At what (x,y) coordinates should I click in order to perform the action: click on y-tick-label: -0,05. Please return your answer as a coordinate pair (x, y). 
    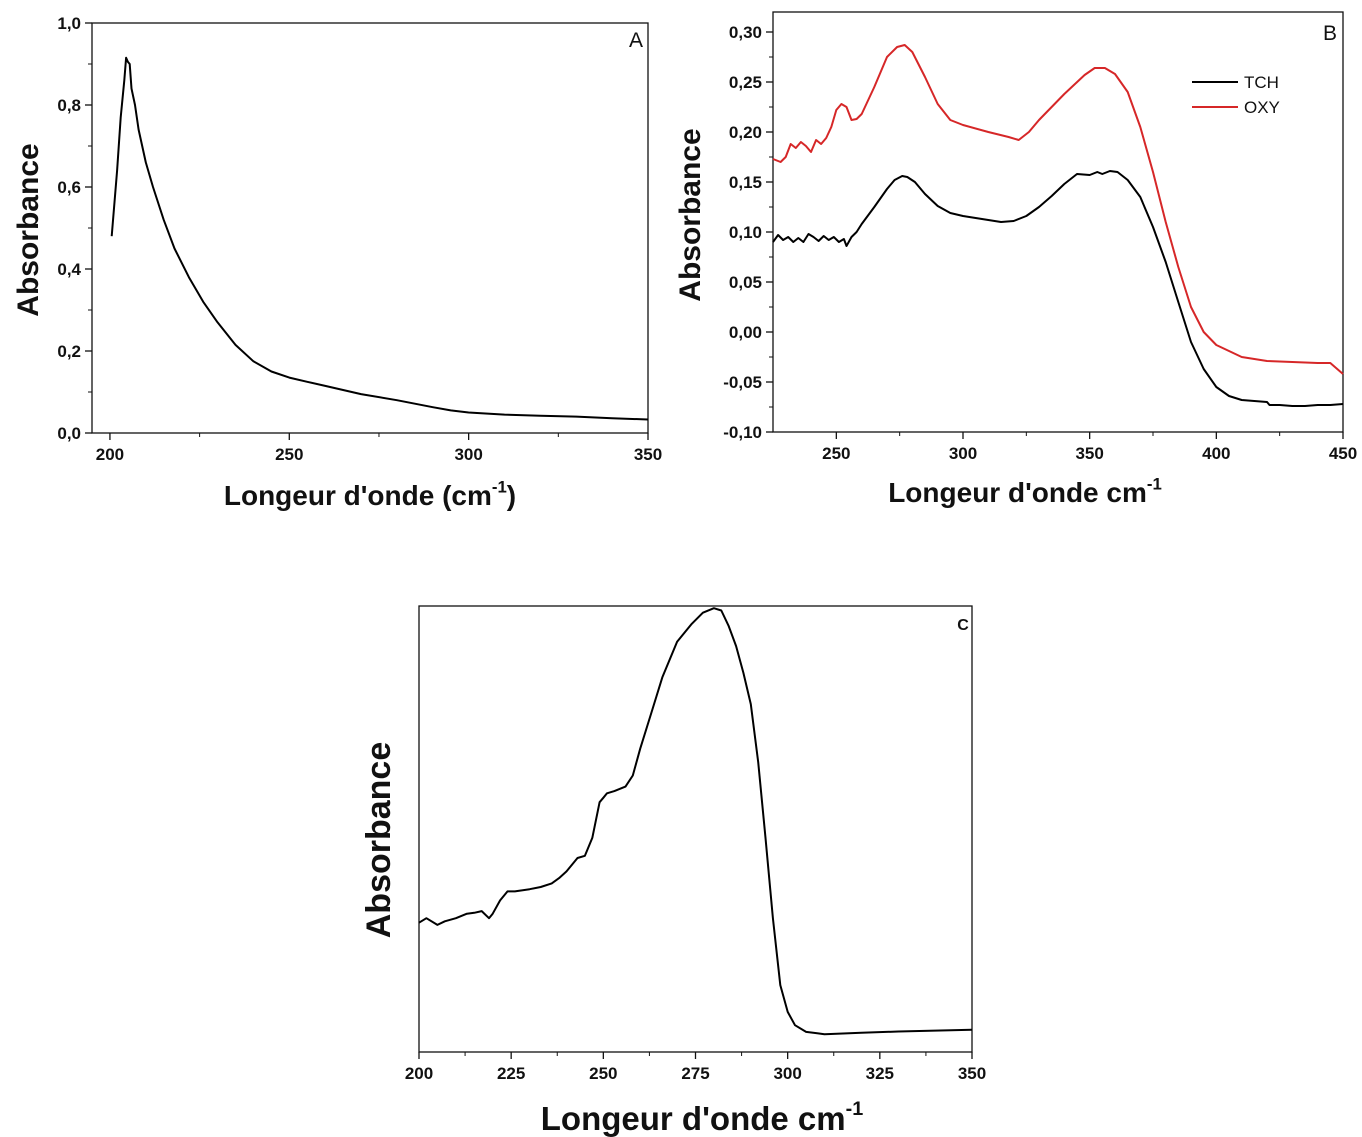
    Looking at the image, I should click on (742, 382).